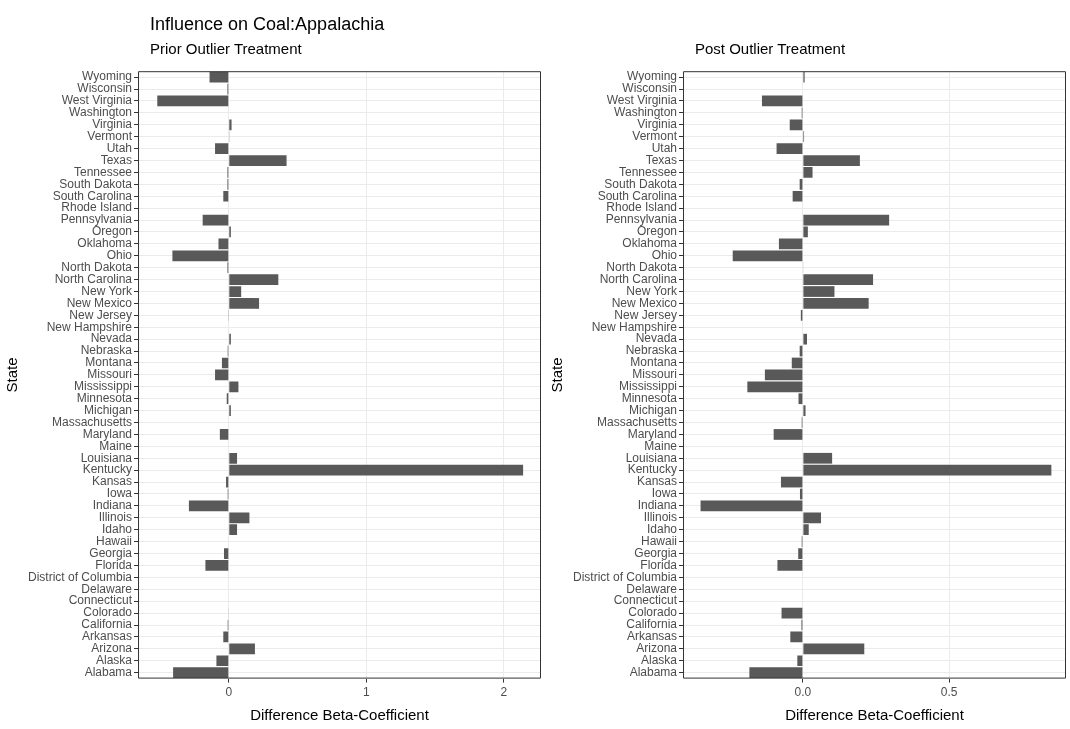 The height and width of the screenshot is (729, 1070). Describe the element at coordinates (646, 112) in the screenshot. I see `y-tick-label: Washington` at that location.